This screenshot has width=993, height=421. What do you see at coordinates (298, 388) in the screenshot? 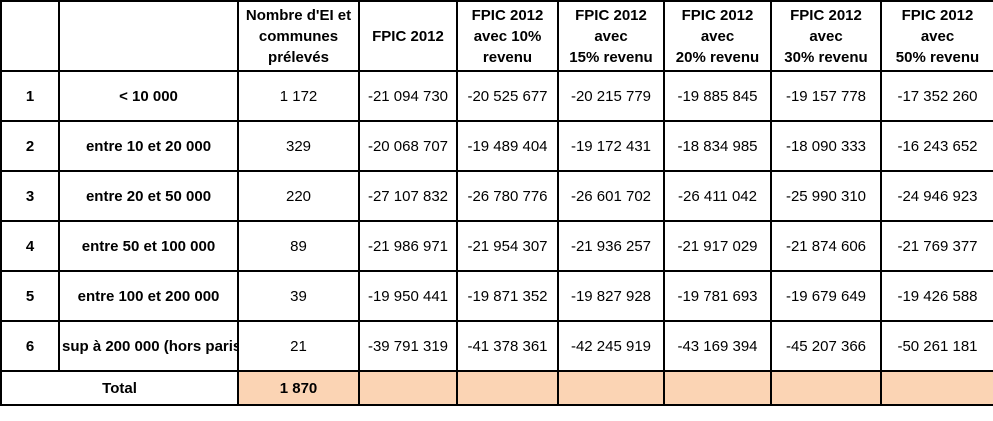
I see `total-count-cell: 1 870` at bounding box center [298, 388].